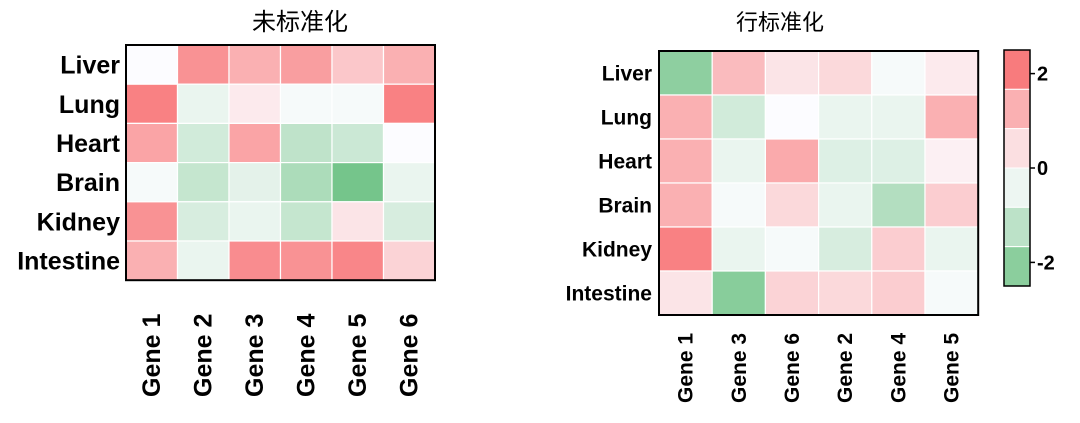  Describe the element at coordinates (300, 22) in the screenshot. I see `chart-title: 未标准化` at that location.